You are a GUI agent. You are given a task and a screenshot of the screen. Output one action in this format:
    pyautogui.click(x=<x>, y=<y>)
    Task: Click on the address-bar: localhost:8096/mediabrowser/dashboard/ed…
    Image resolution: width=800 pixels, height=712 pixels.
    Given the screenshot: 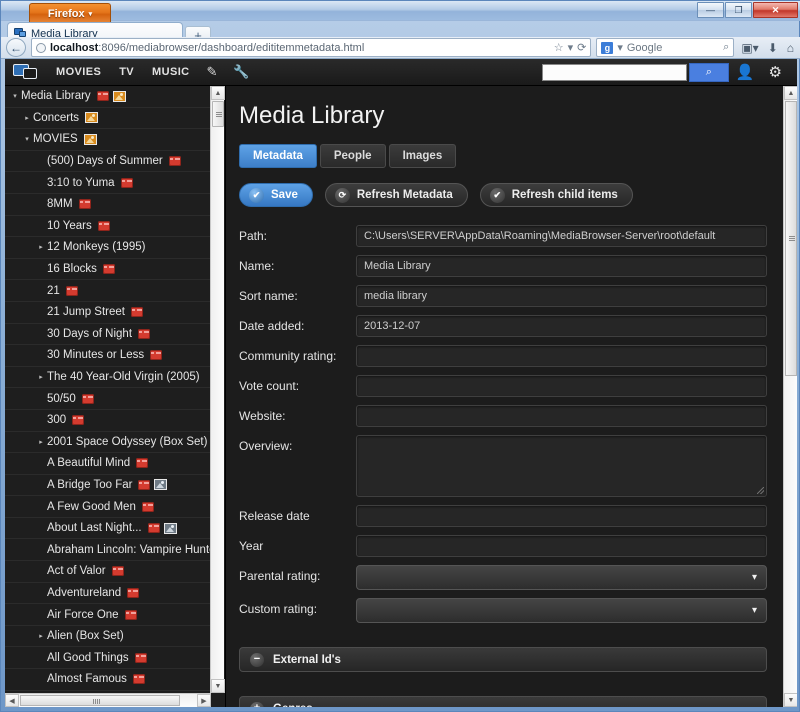 What is the action you would take?
    pyautogui.click(x=311, y=47)
    